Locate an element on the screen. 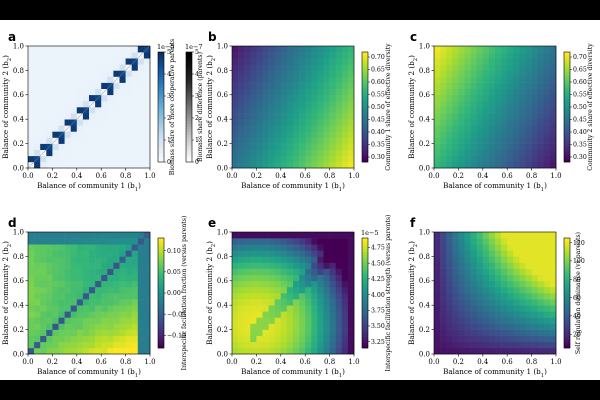 This screenshot has width=600, height=400. colorbar-tick-label: 0.30 is located at coordinates (378, 157).